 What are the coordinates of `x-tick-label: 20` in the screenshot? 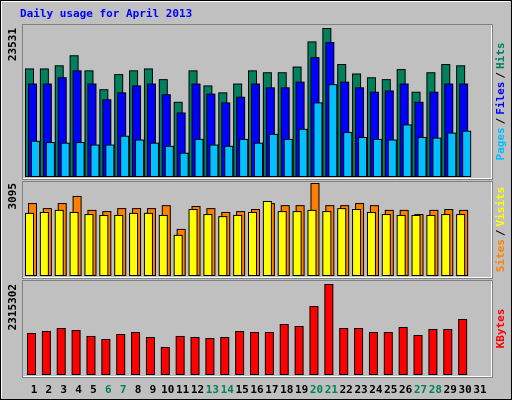 It's located at (316, 389).